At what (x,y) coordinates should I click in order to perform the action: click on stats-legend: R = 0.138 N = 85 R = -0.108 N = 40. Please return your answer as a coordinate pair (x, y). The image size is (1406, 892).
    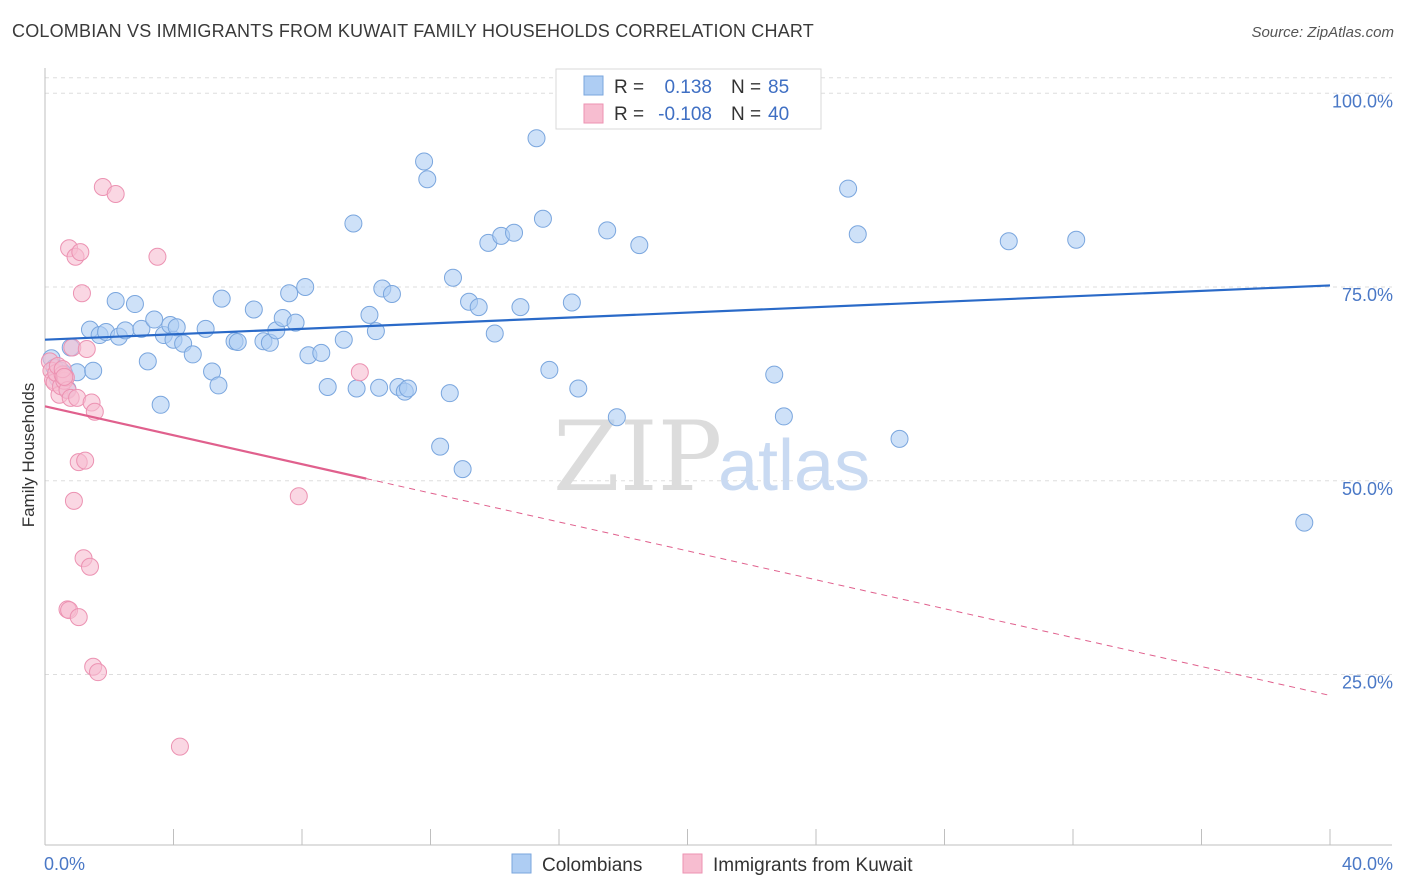
    Looking at the image, I should click on (688, 99).